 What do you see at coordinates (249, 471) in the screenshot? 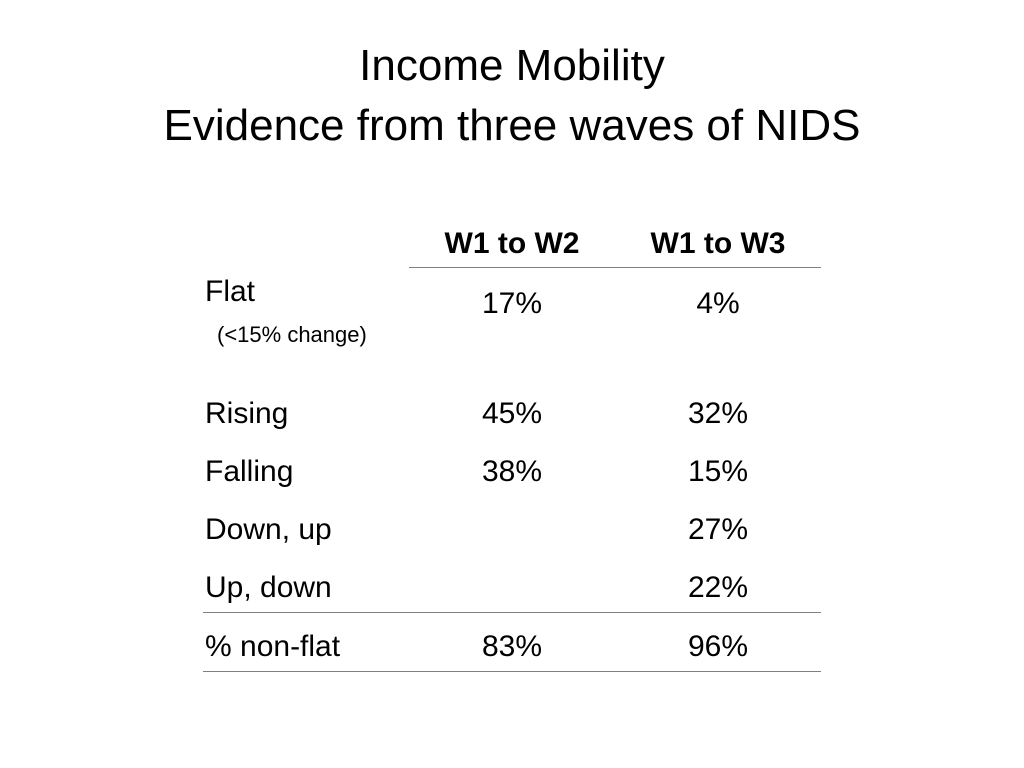
I see `row-label: Falling` at bounding box center [249, 471].